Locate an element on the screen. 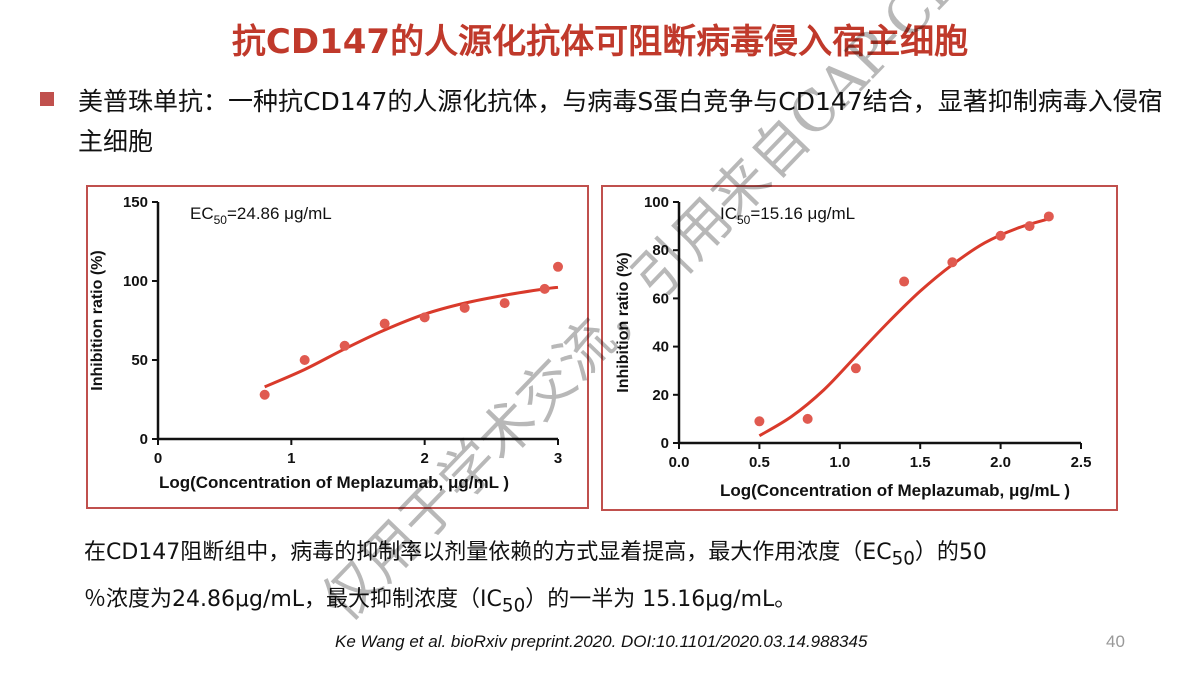 This screenshot has height=675, width=1200. y-tick-label: 60 is located at coordinates (660, 298).